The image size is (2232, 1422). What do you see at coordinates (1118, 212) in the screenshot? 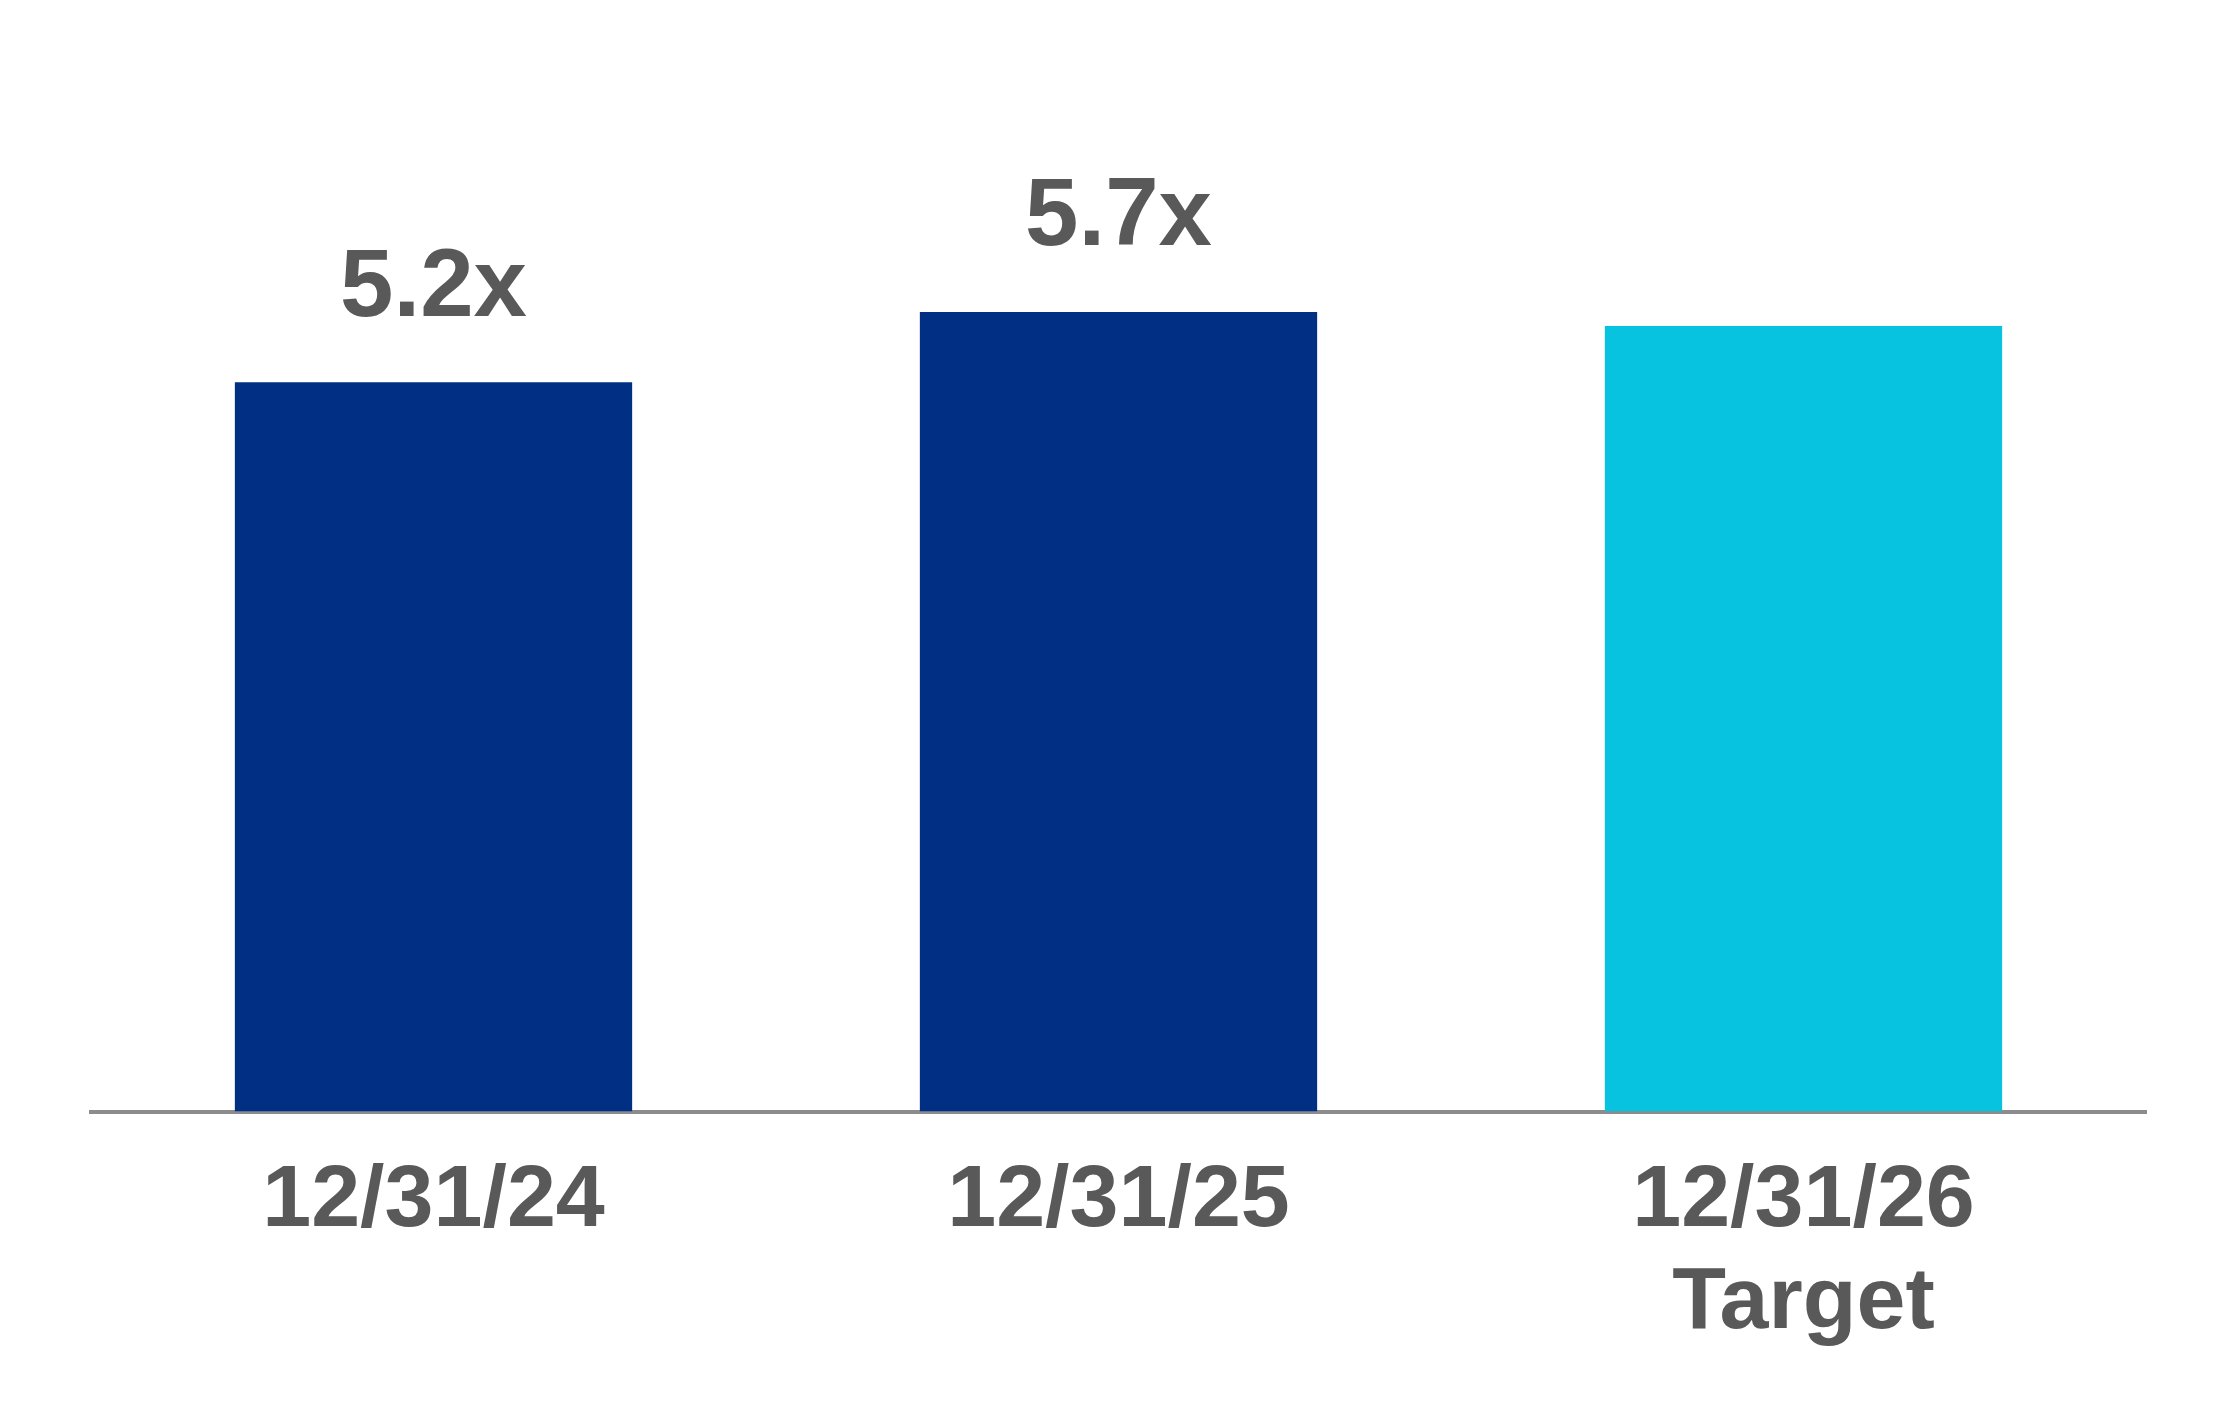
I see `data-label: 5.7x` at bounding box center [1118, 212].